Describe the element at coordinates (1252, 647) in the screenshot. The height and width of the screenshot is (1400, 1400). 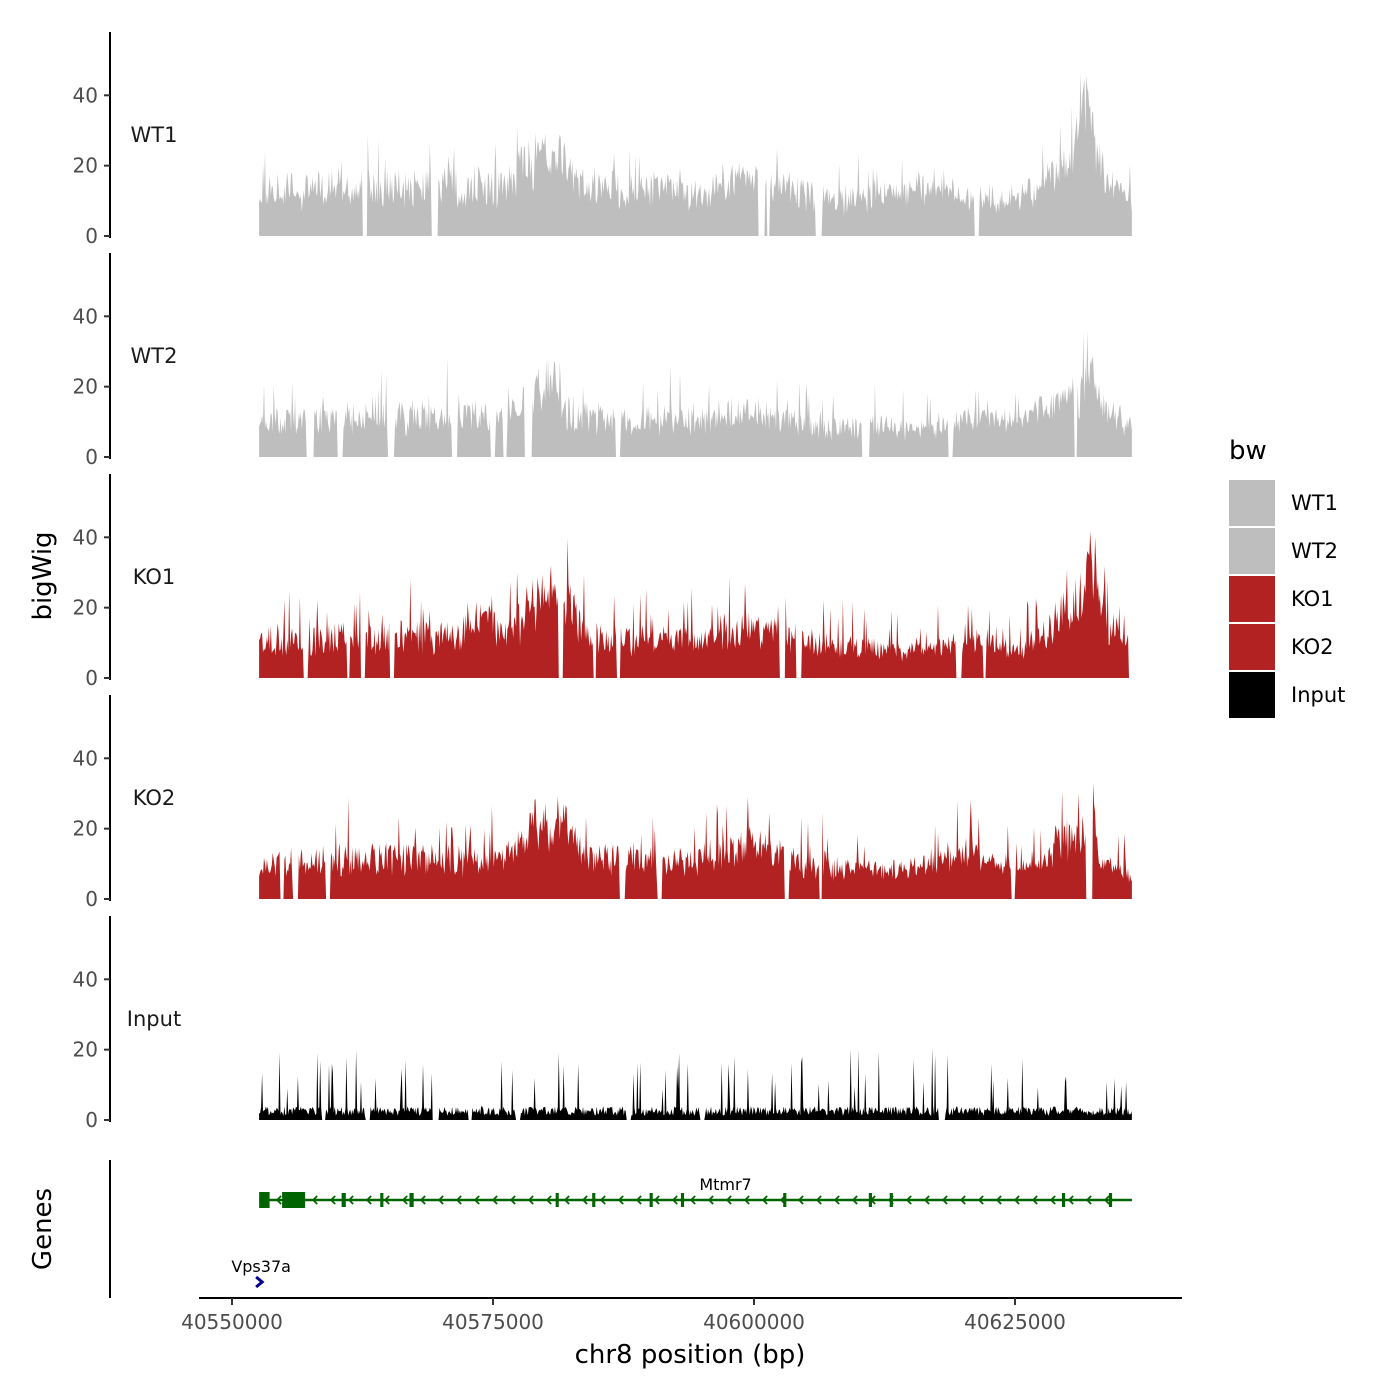
I see `legend-swatch-ko2` at that location.